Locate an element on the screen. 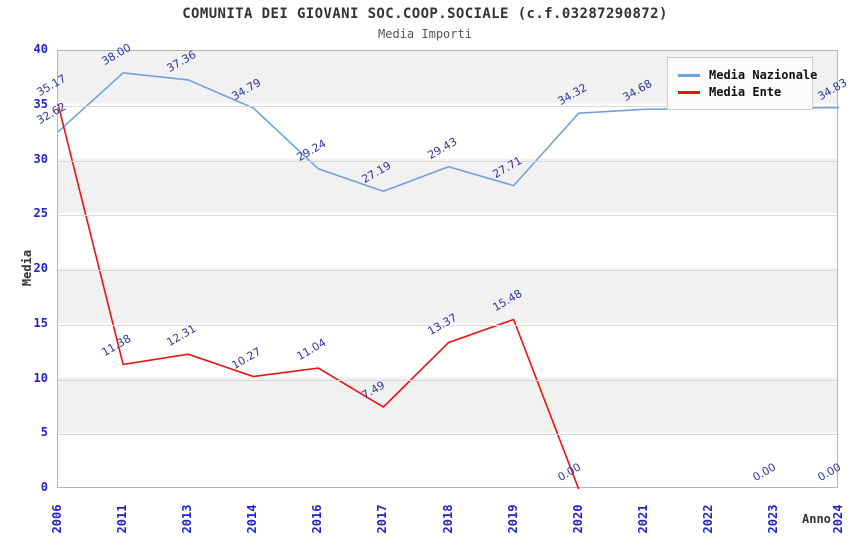 This screenshot has height=550, width=850. y-tick-label: 20 is located at coordinates (40, 268).